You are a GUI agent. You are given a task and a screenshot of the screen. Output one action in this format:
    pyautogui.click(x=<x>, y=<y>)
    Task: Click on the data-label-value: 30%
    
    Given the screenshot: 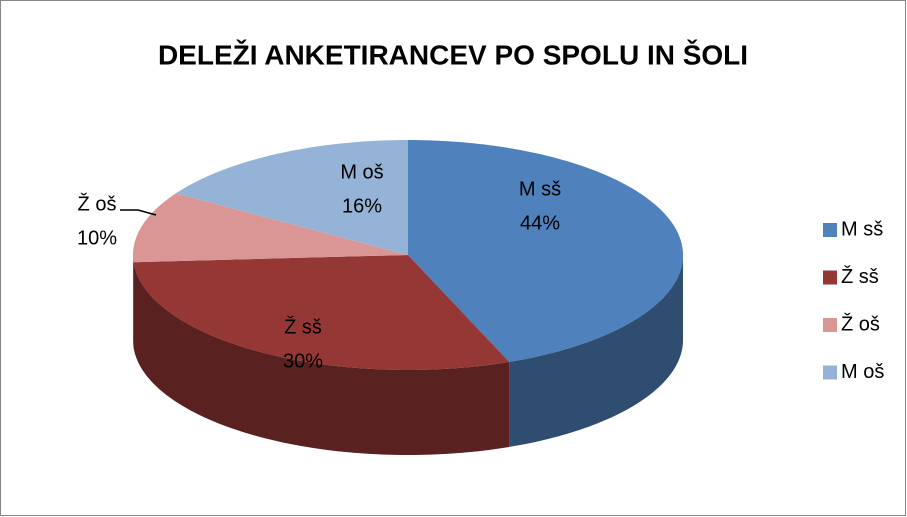 What is the action you would take?
    pyautogui.click(x=303, y=361)
    